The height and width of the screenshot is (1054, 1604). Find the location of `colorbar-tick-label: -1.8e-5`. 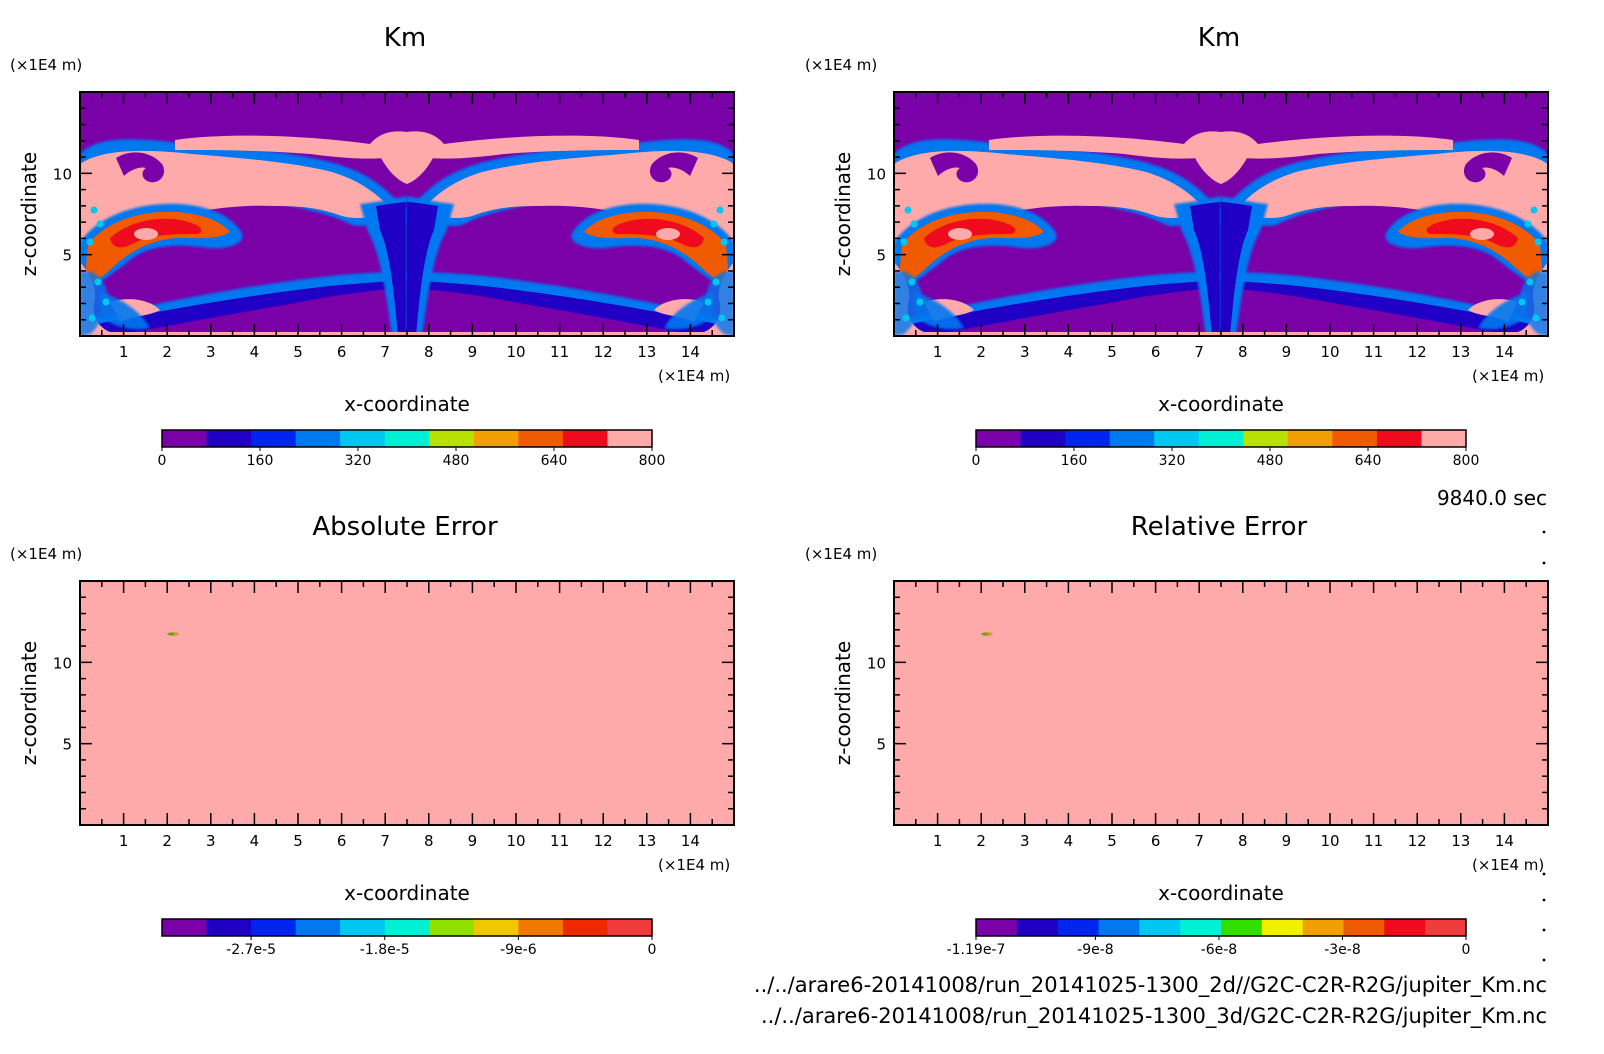

colorbar-tick-label: -1.8e-5 is located at coordinates (385, 950).